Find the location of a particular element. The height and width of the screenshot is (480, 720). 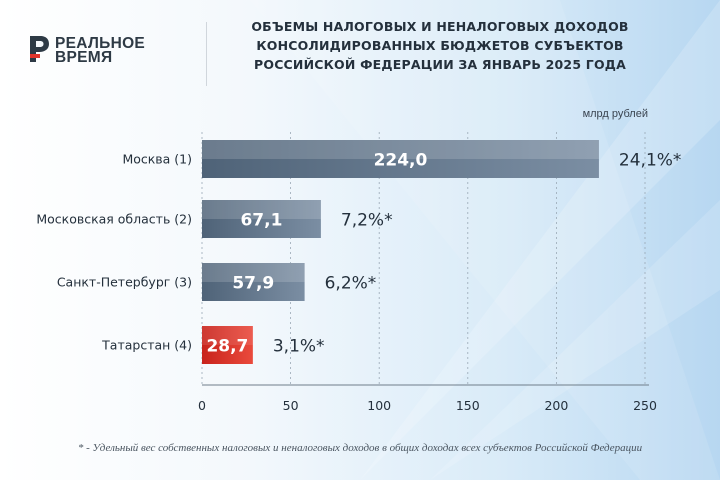

unit-label: млрд рублей is located at coordinates (615, 114).